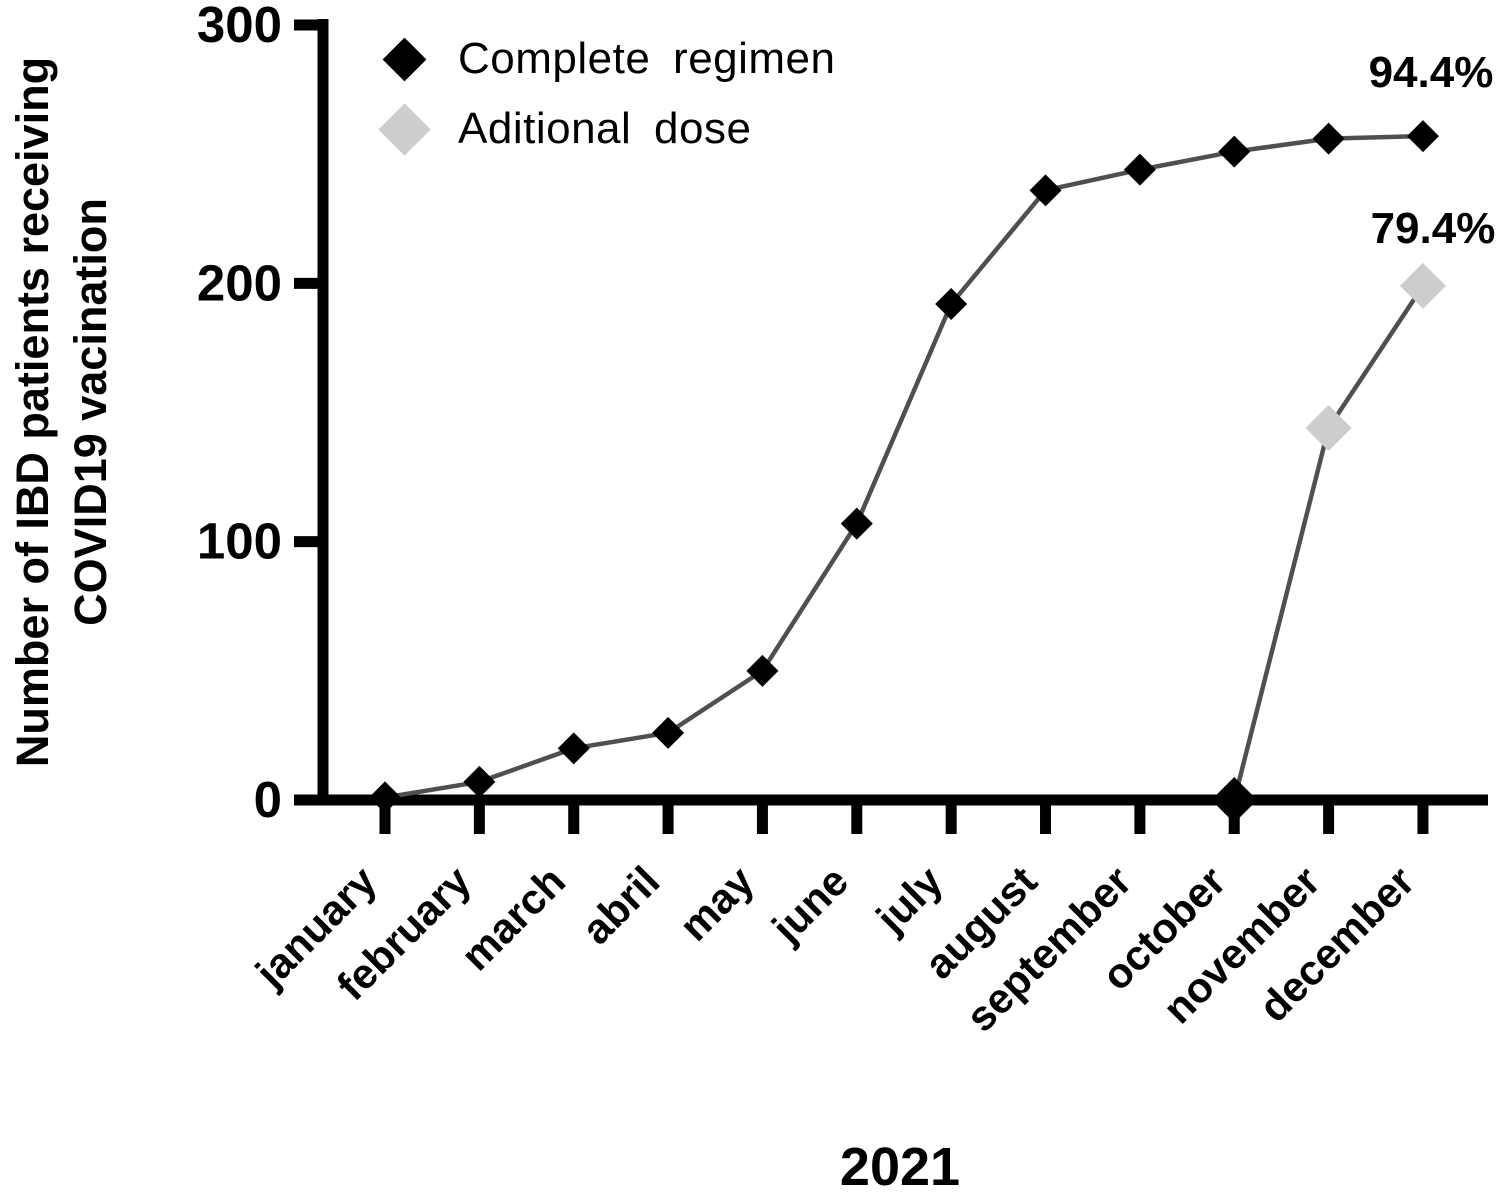 This screenshot has height=1199, width=1508. I want to click on legend-label-aditional-dose: Aditional dose, so click(605, 128).